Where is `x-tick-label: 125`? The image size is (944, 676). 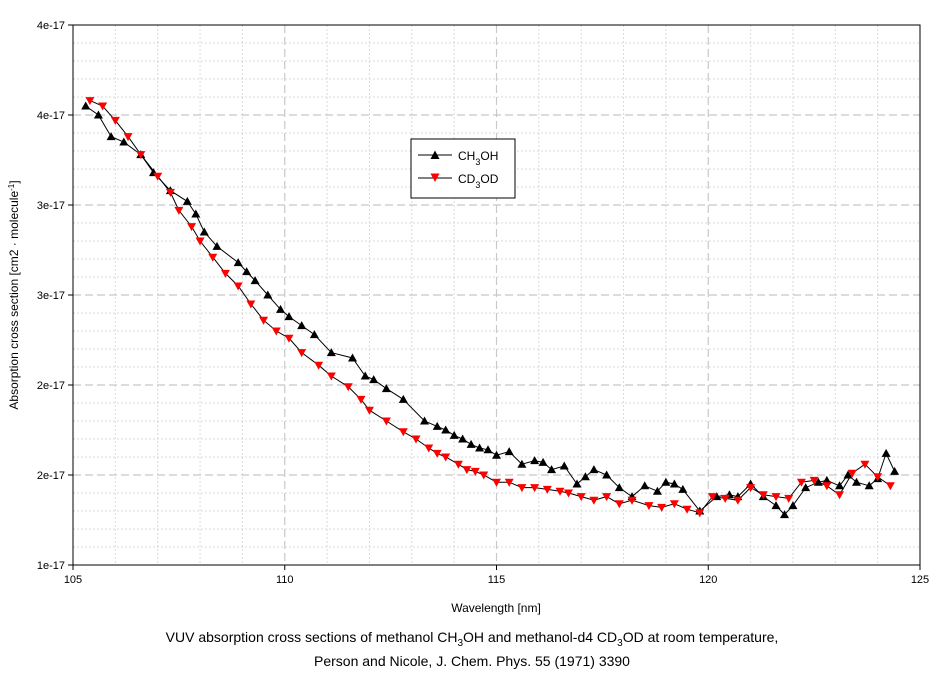
x-tick-label: 125 is located at coordinates (920, 580).